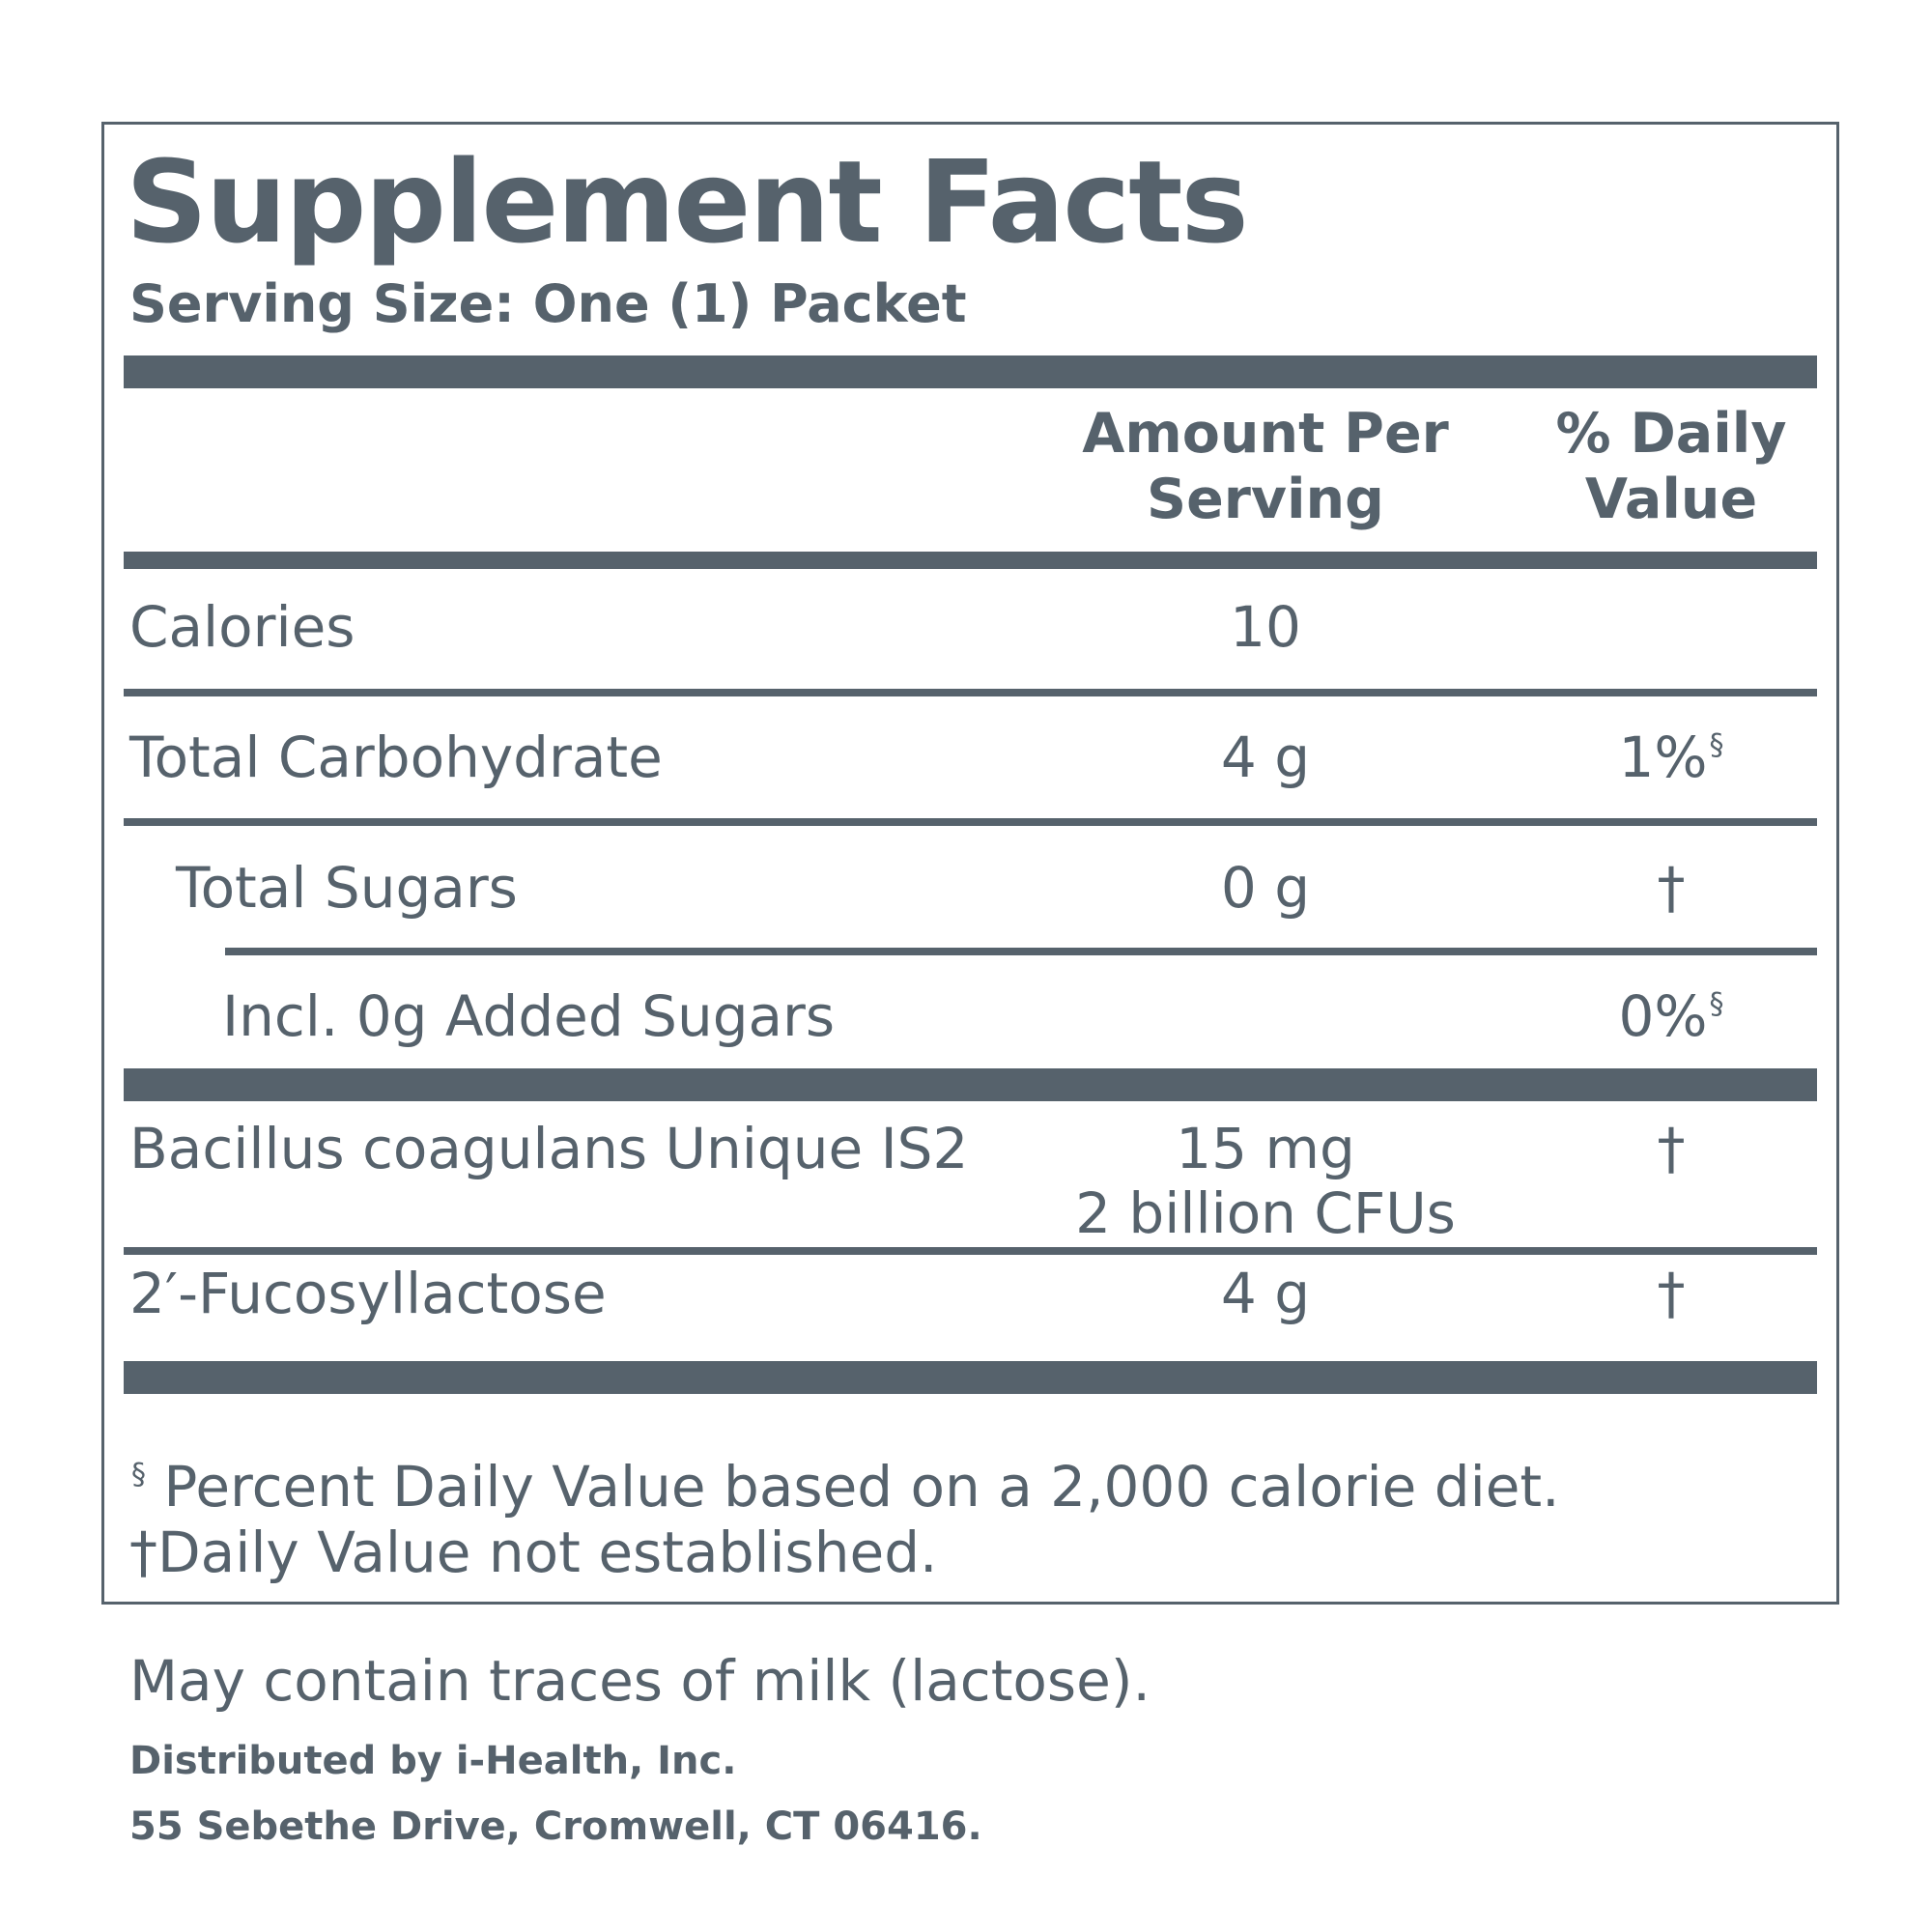 This screenshot has height=1932, width=1932. What do you see at coordinates (1663, 757) in the screenshot?
I see `dv-value: 1%` at bounding box center [1663, 757].